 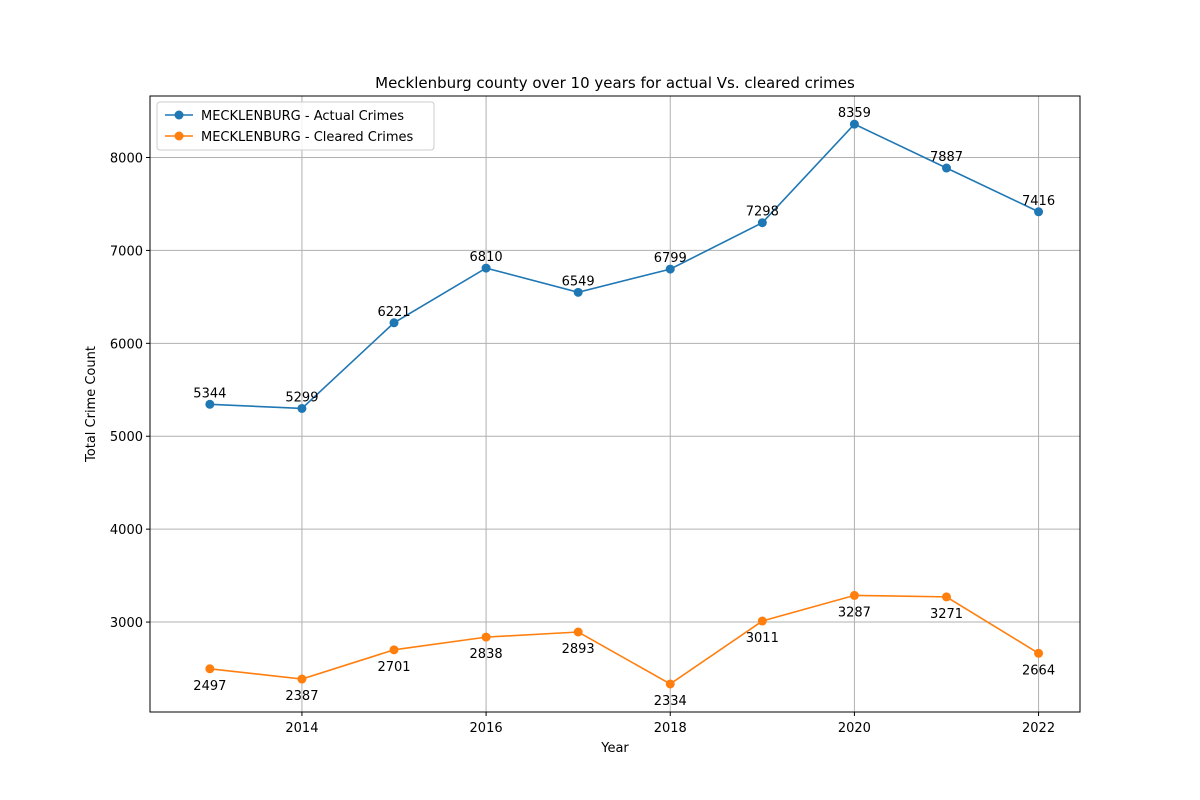 I want to click on x-tick-label: 2020, so click(x=854, y=728).